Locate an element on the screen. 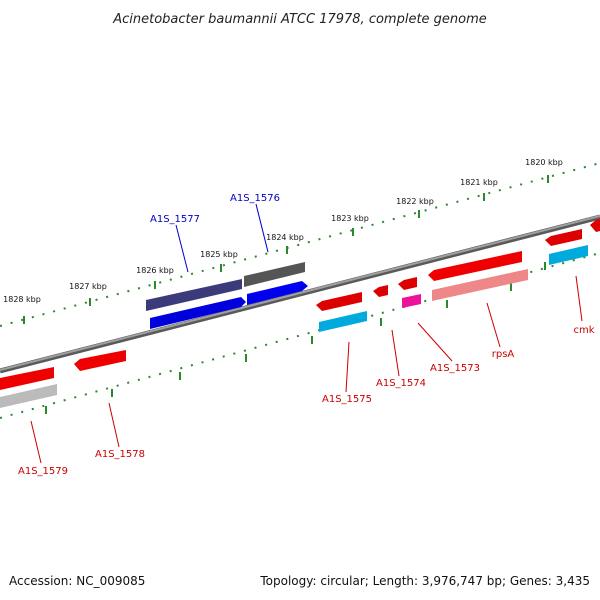 This screenshot has width=600, height=600. tick-label: 1825 kbp is located at coordinates (219, 254).